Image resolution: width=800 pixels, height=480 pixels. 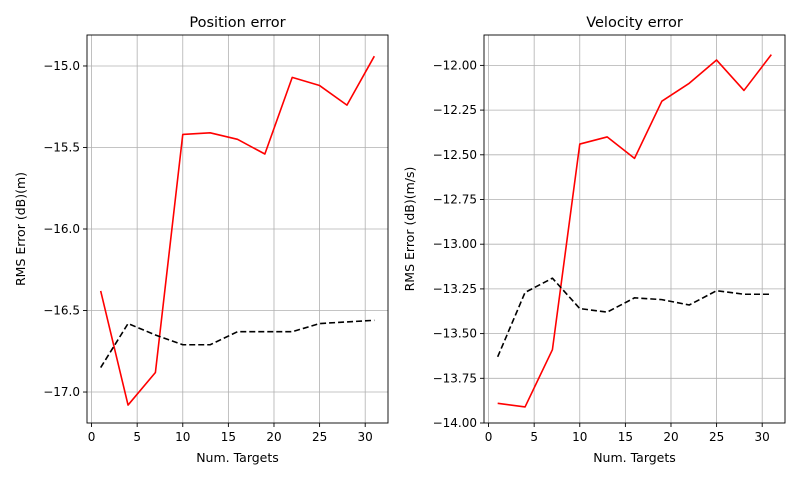 What do you see at coordinates (455, 65) in the screenshot?
I see `y-tick-label: −12.00` at bounding box center [455, 65].